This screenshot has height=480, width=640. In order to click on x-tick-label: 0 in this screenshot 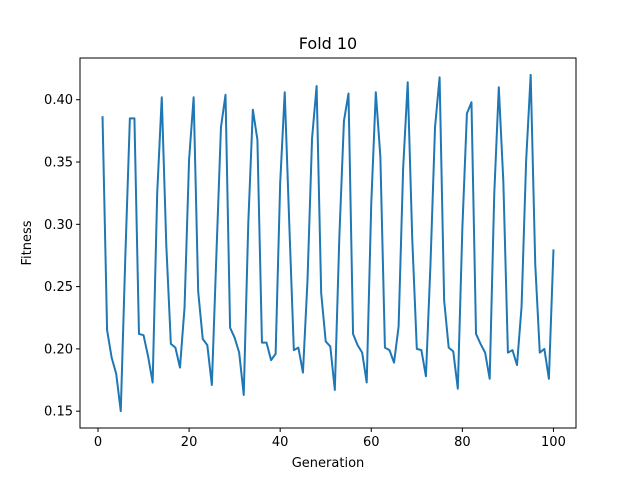, I will do `click(98, 442)`.